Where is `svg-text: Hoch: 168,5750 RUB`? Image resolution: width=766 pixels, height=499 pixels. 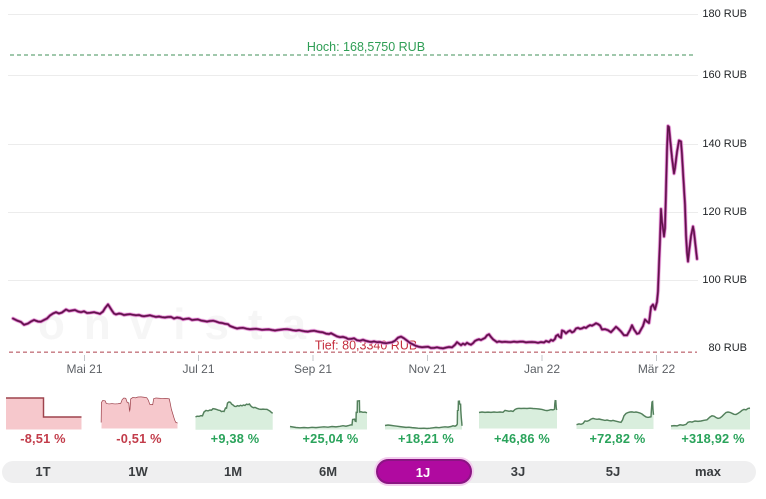 svg-text: Hoch: 168,5750 RUB is located at coordinates (366, 47).